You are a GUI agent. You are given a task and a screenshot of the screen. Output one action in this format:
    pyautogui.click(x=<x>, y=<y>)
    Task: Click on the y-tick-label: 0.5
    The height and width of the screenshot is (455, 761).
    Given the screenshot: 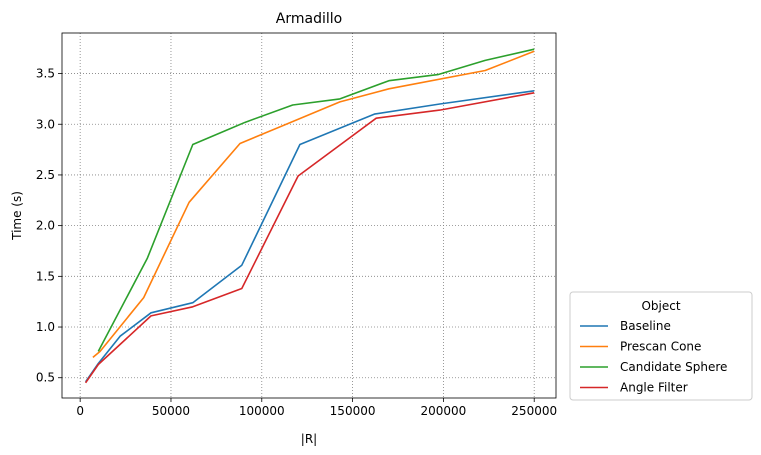 What is the action you would take?
    pyautogui.click(x=45, y=378)
    